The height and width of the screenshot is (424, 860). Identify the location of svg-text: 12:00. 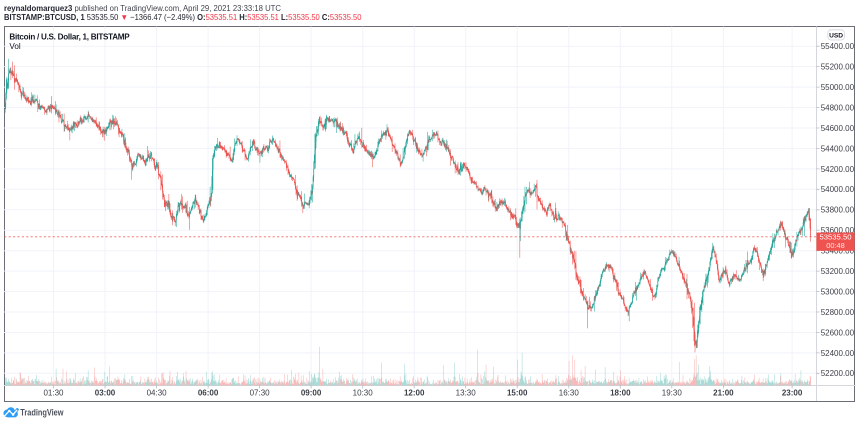
(414, 392).